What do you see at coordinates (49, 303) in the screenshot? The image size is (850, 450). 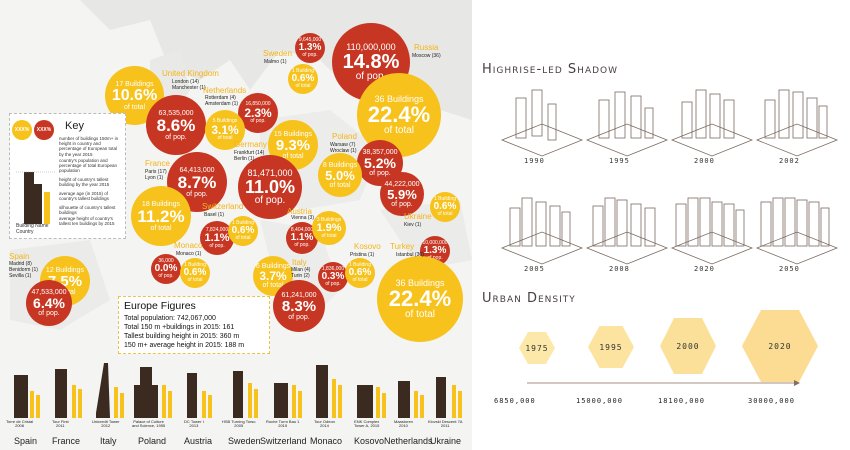 I see `circle-percentage: 6.4%` at bounding box center [49, 303].